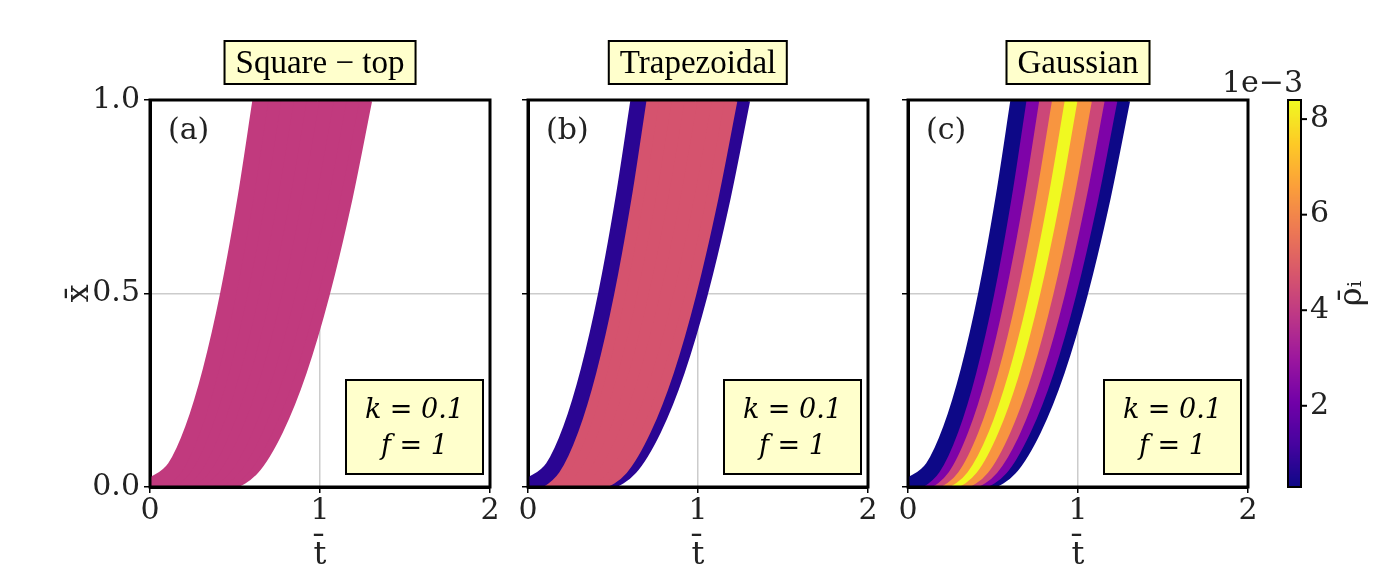 The height and width of the screenshot is (575, 1382). Describe the element at coordinates (1320, 308) in the screenshot. I see `color-bar-label: 4` at that location.